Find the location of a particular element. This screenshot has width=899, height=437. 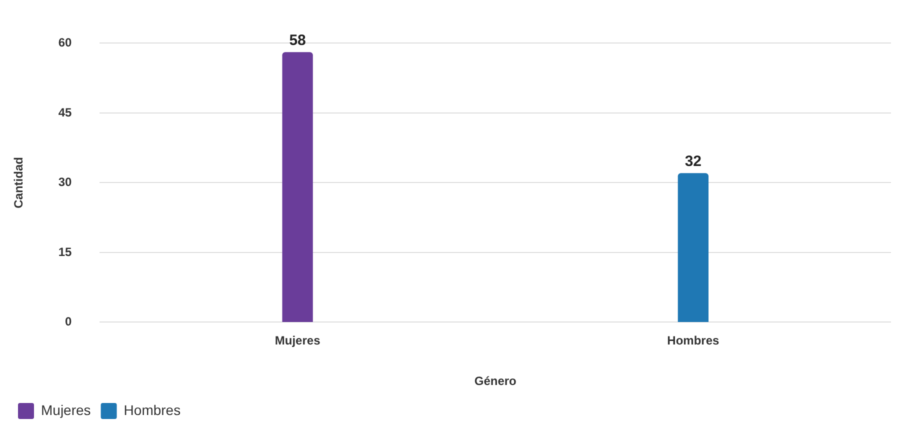

data-label: 58 is located at coordinates (297, 41).